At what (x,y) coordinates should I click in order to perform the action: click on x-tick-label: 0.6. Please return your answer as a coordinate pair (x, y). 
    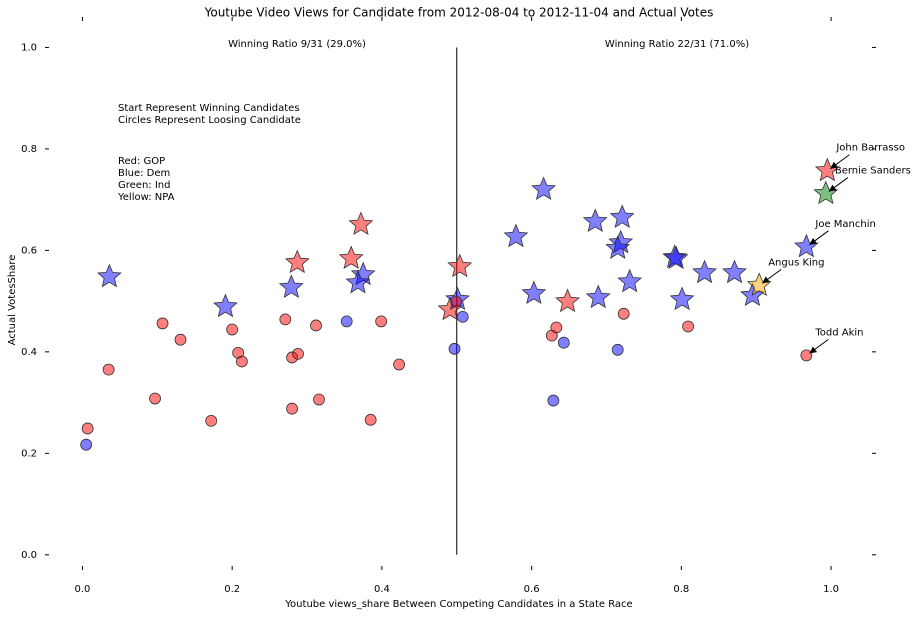
    Looking at the image, I should click on (532, 589).